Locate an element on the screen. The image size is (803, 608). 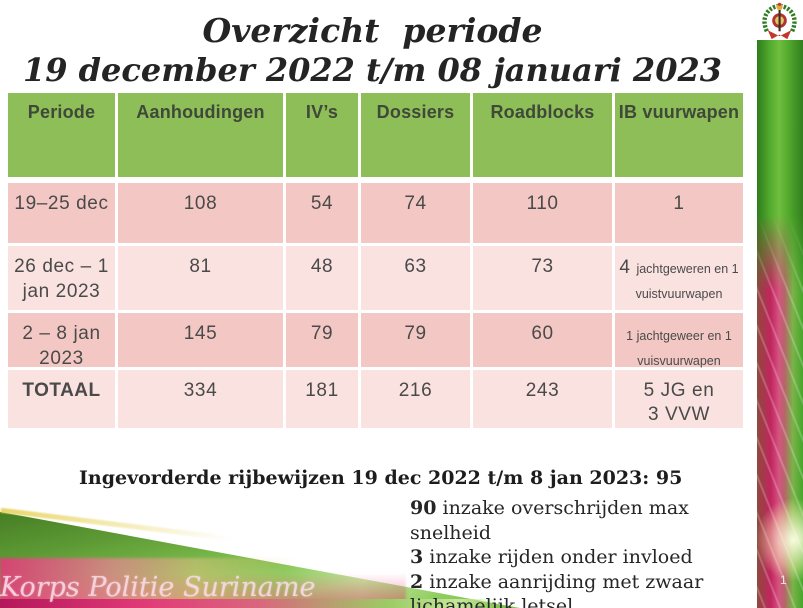
cell-aanhoudingen: 334 is located at coordinates (200, 399).